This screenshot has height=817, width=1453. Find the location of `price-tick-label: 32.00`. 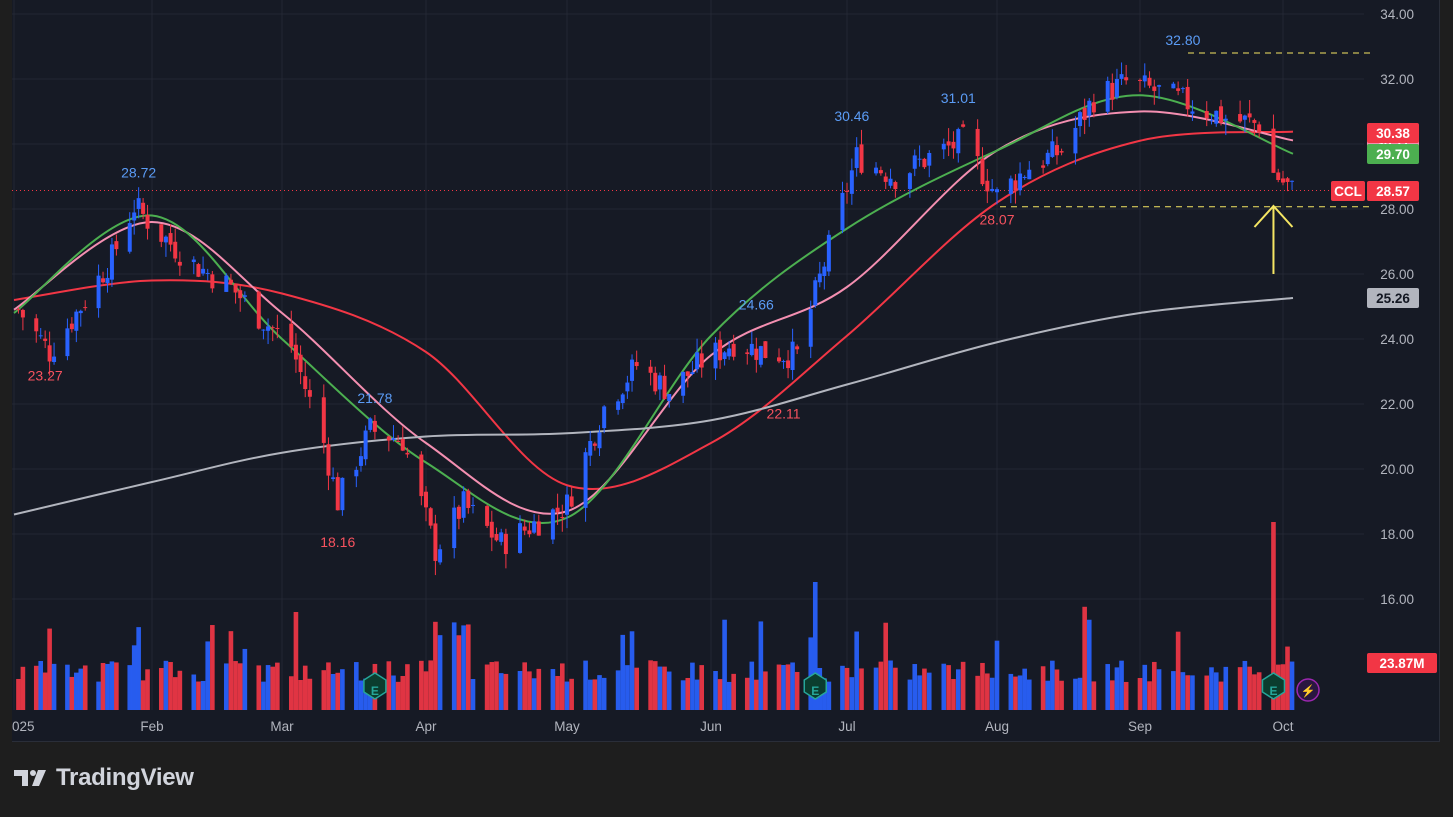

price-tick-label: 32.00 is located at coordinates (1397, 79).